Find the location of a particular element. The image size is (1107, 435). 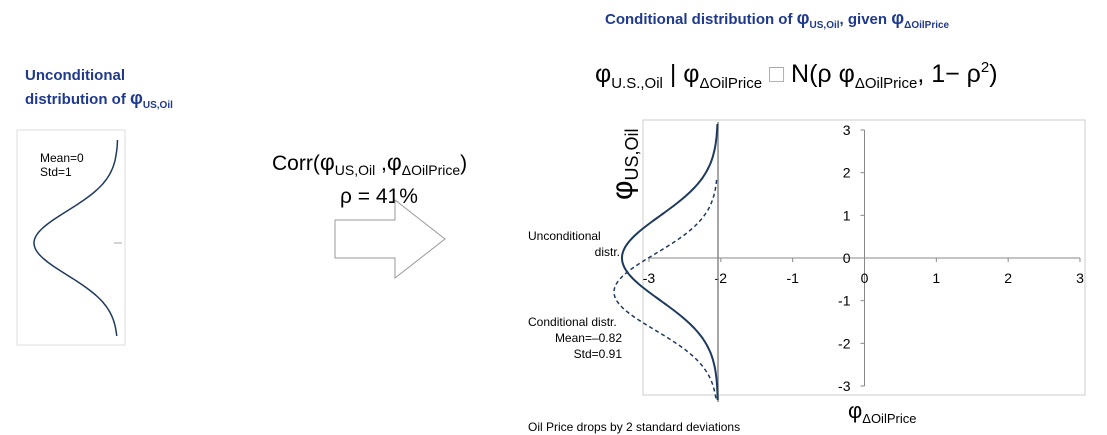

text: , 1− ρ is located at coordinates (949, 74).